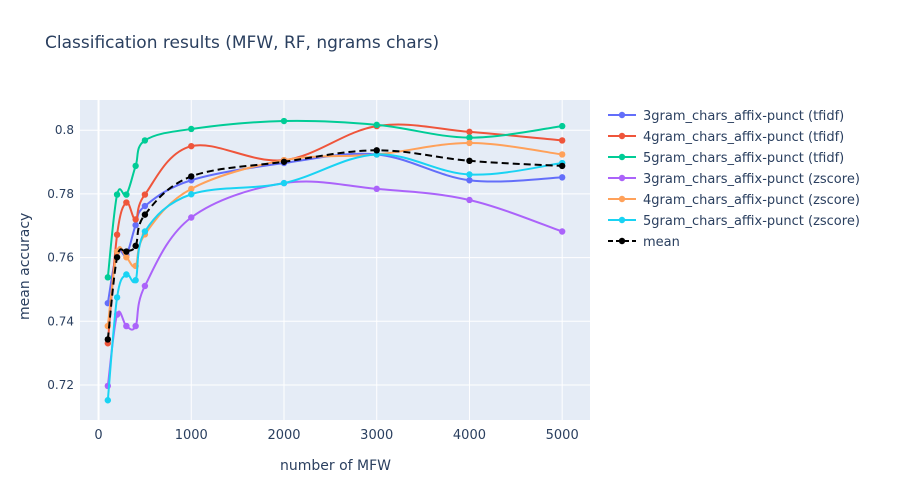 This screenshot has height=500, width=900. I want to click on legend-label-3: 3gram_chars_affix-punct (zscore), so click(751, 179).